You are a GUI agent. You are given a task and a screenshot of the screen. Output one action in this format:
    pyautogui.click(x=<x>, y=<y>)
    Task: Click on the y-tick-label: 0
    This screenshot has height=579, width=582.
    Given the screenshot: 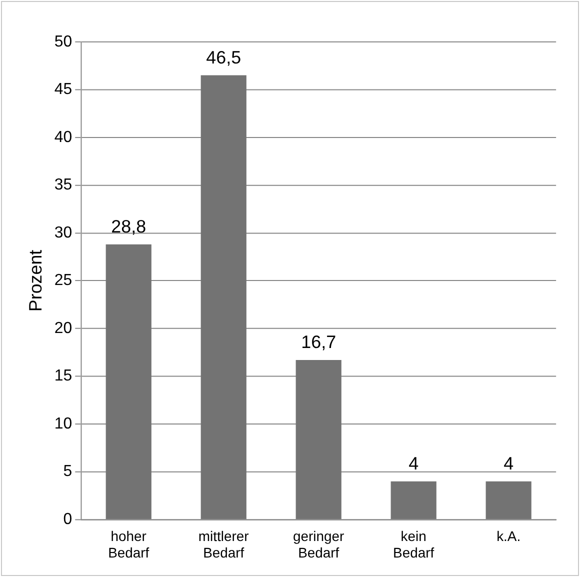 What is the action you would take?
    pyautogui.click(x=67, y=519)
    